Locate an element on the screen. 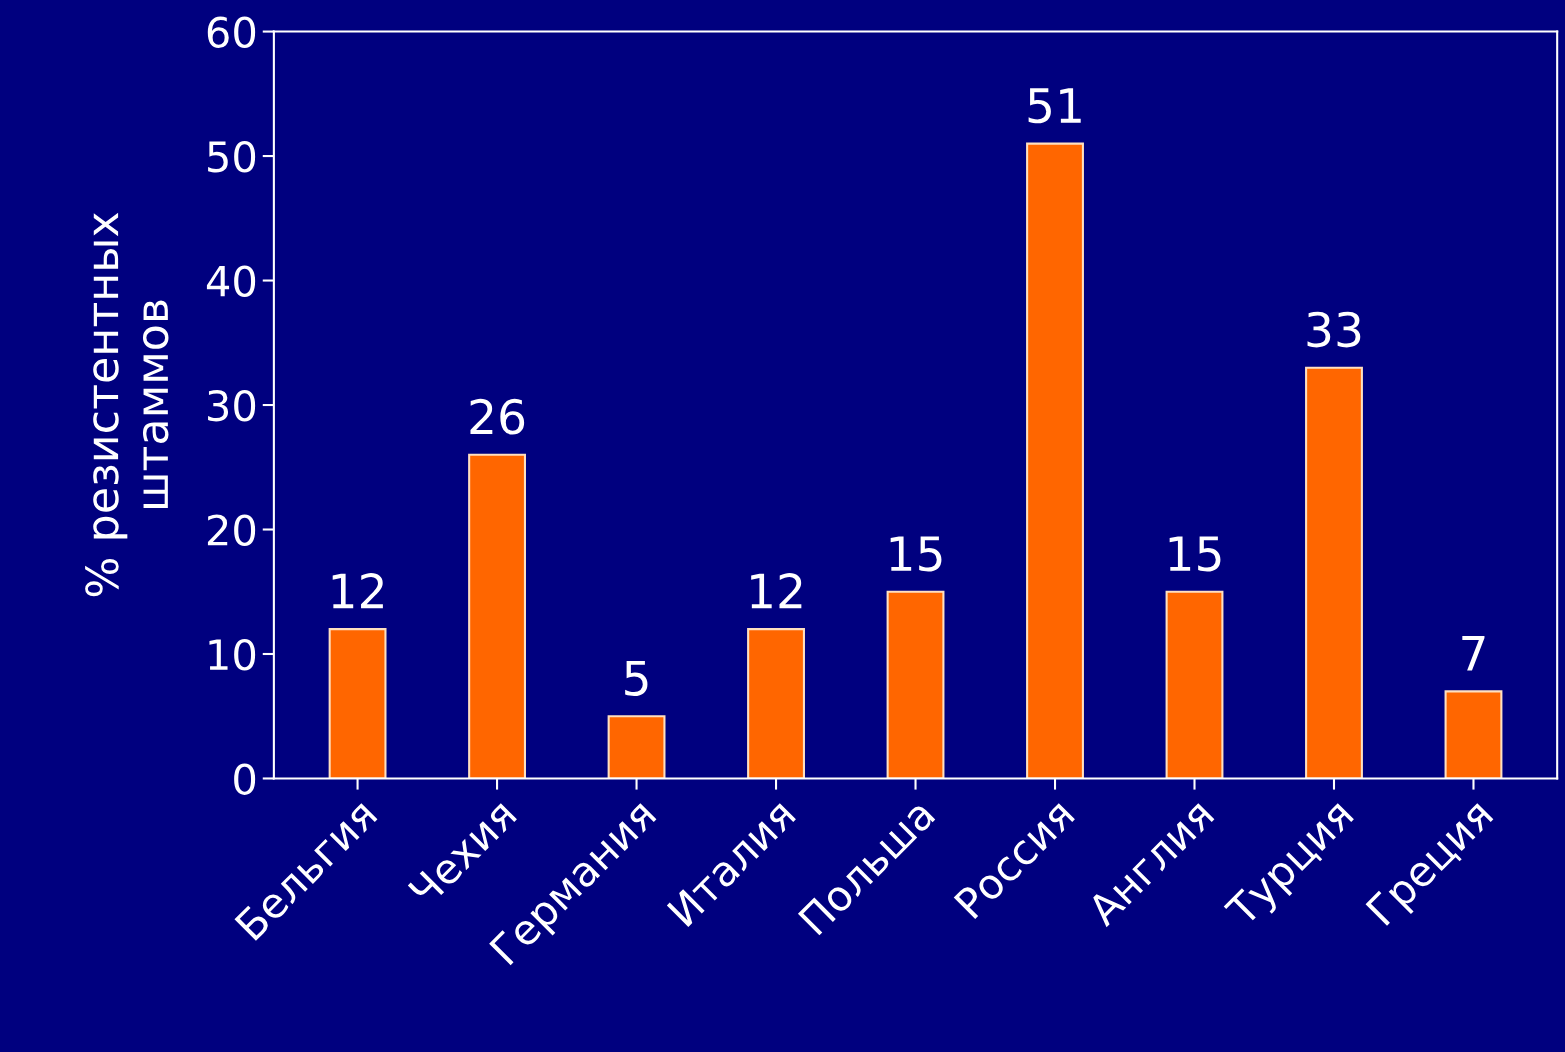 This screenshot has width=1565, height=1052. y-tick-label: 0 is located at coordinates (245, 779).